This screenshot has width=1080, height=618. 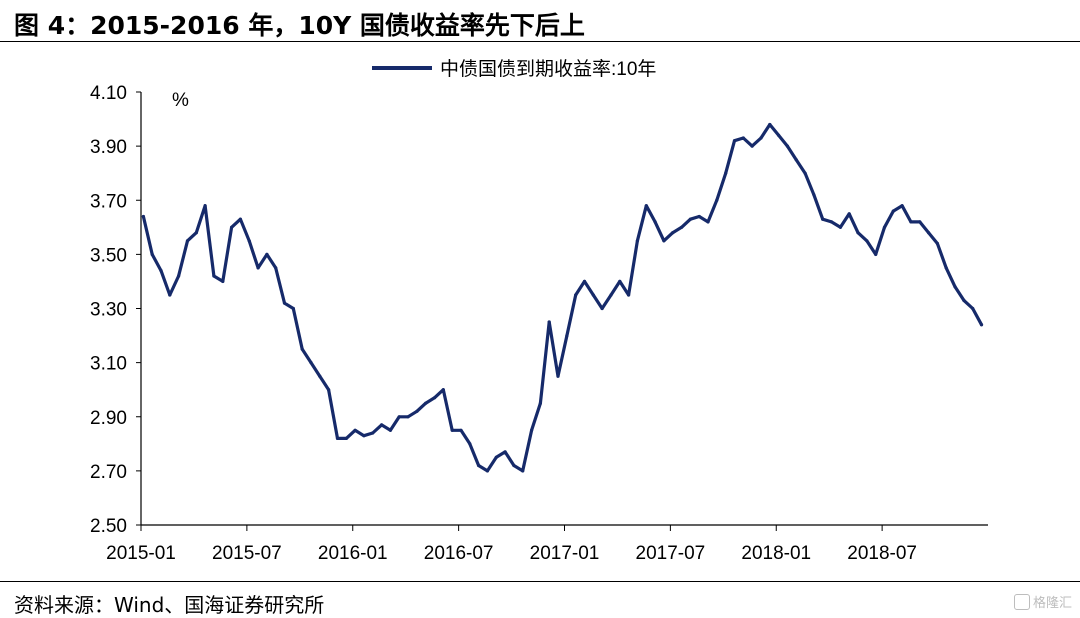 What do you see at coordinates (776, 553) in the screenshot?
I see `x-tick-label: 2018-01` at bounding box center [776, 553].